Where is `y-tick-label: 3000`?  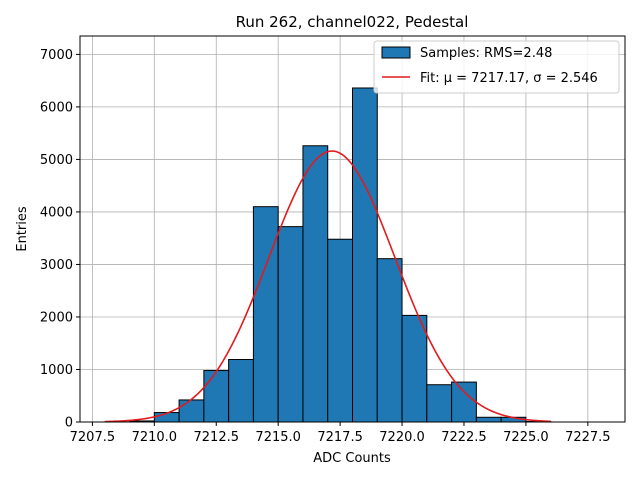
y-tick-label: 3000 is located at coordinates (56, 265).